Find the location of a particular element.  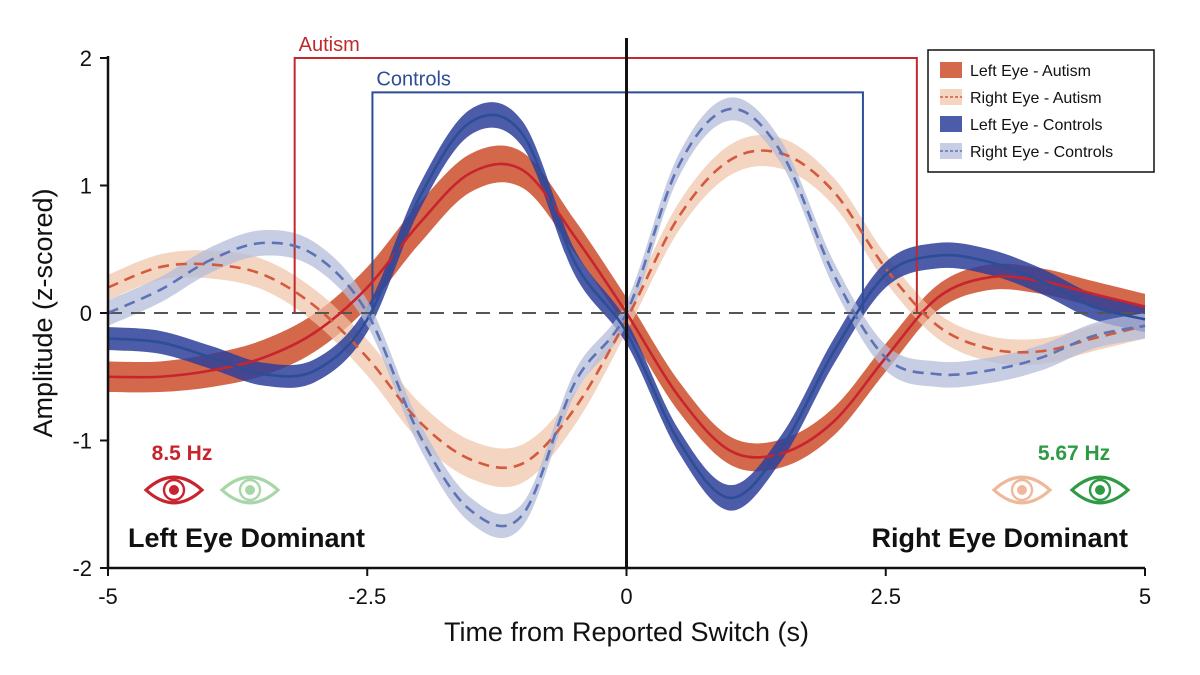

legend-item: Right Eye - Autism is located at coordinates (1021, 98).